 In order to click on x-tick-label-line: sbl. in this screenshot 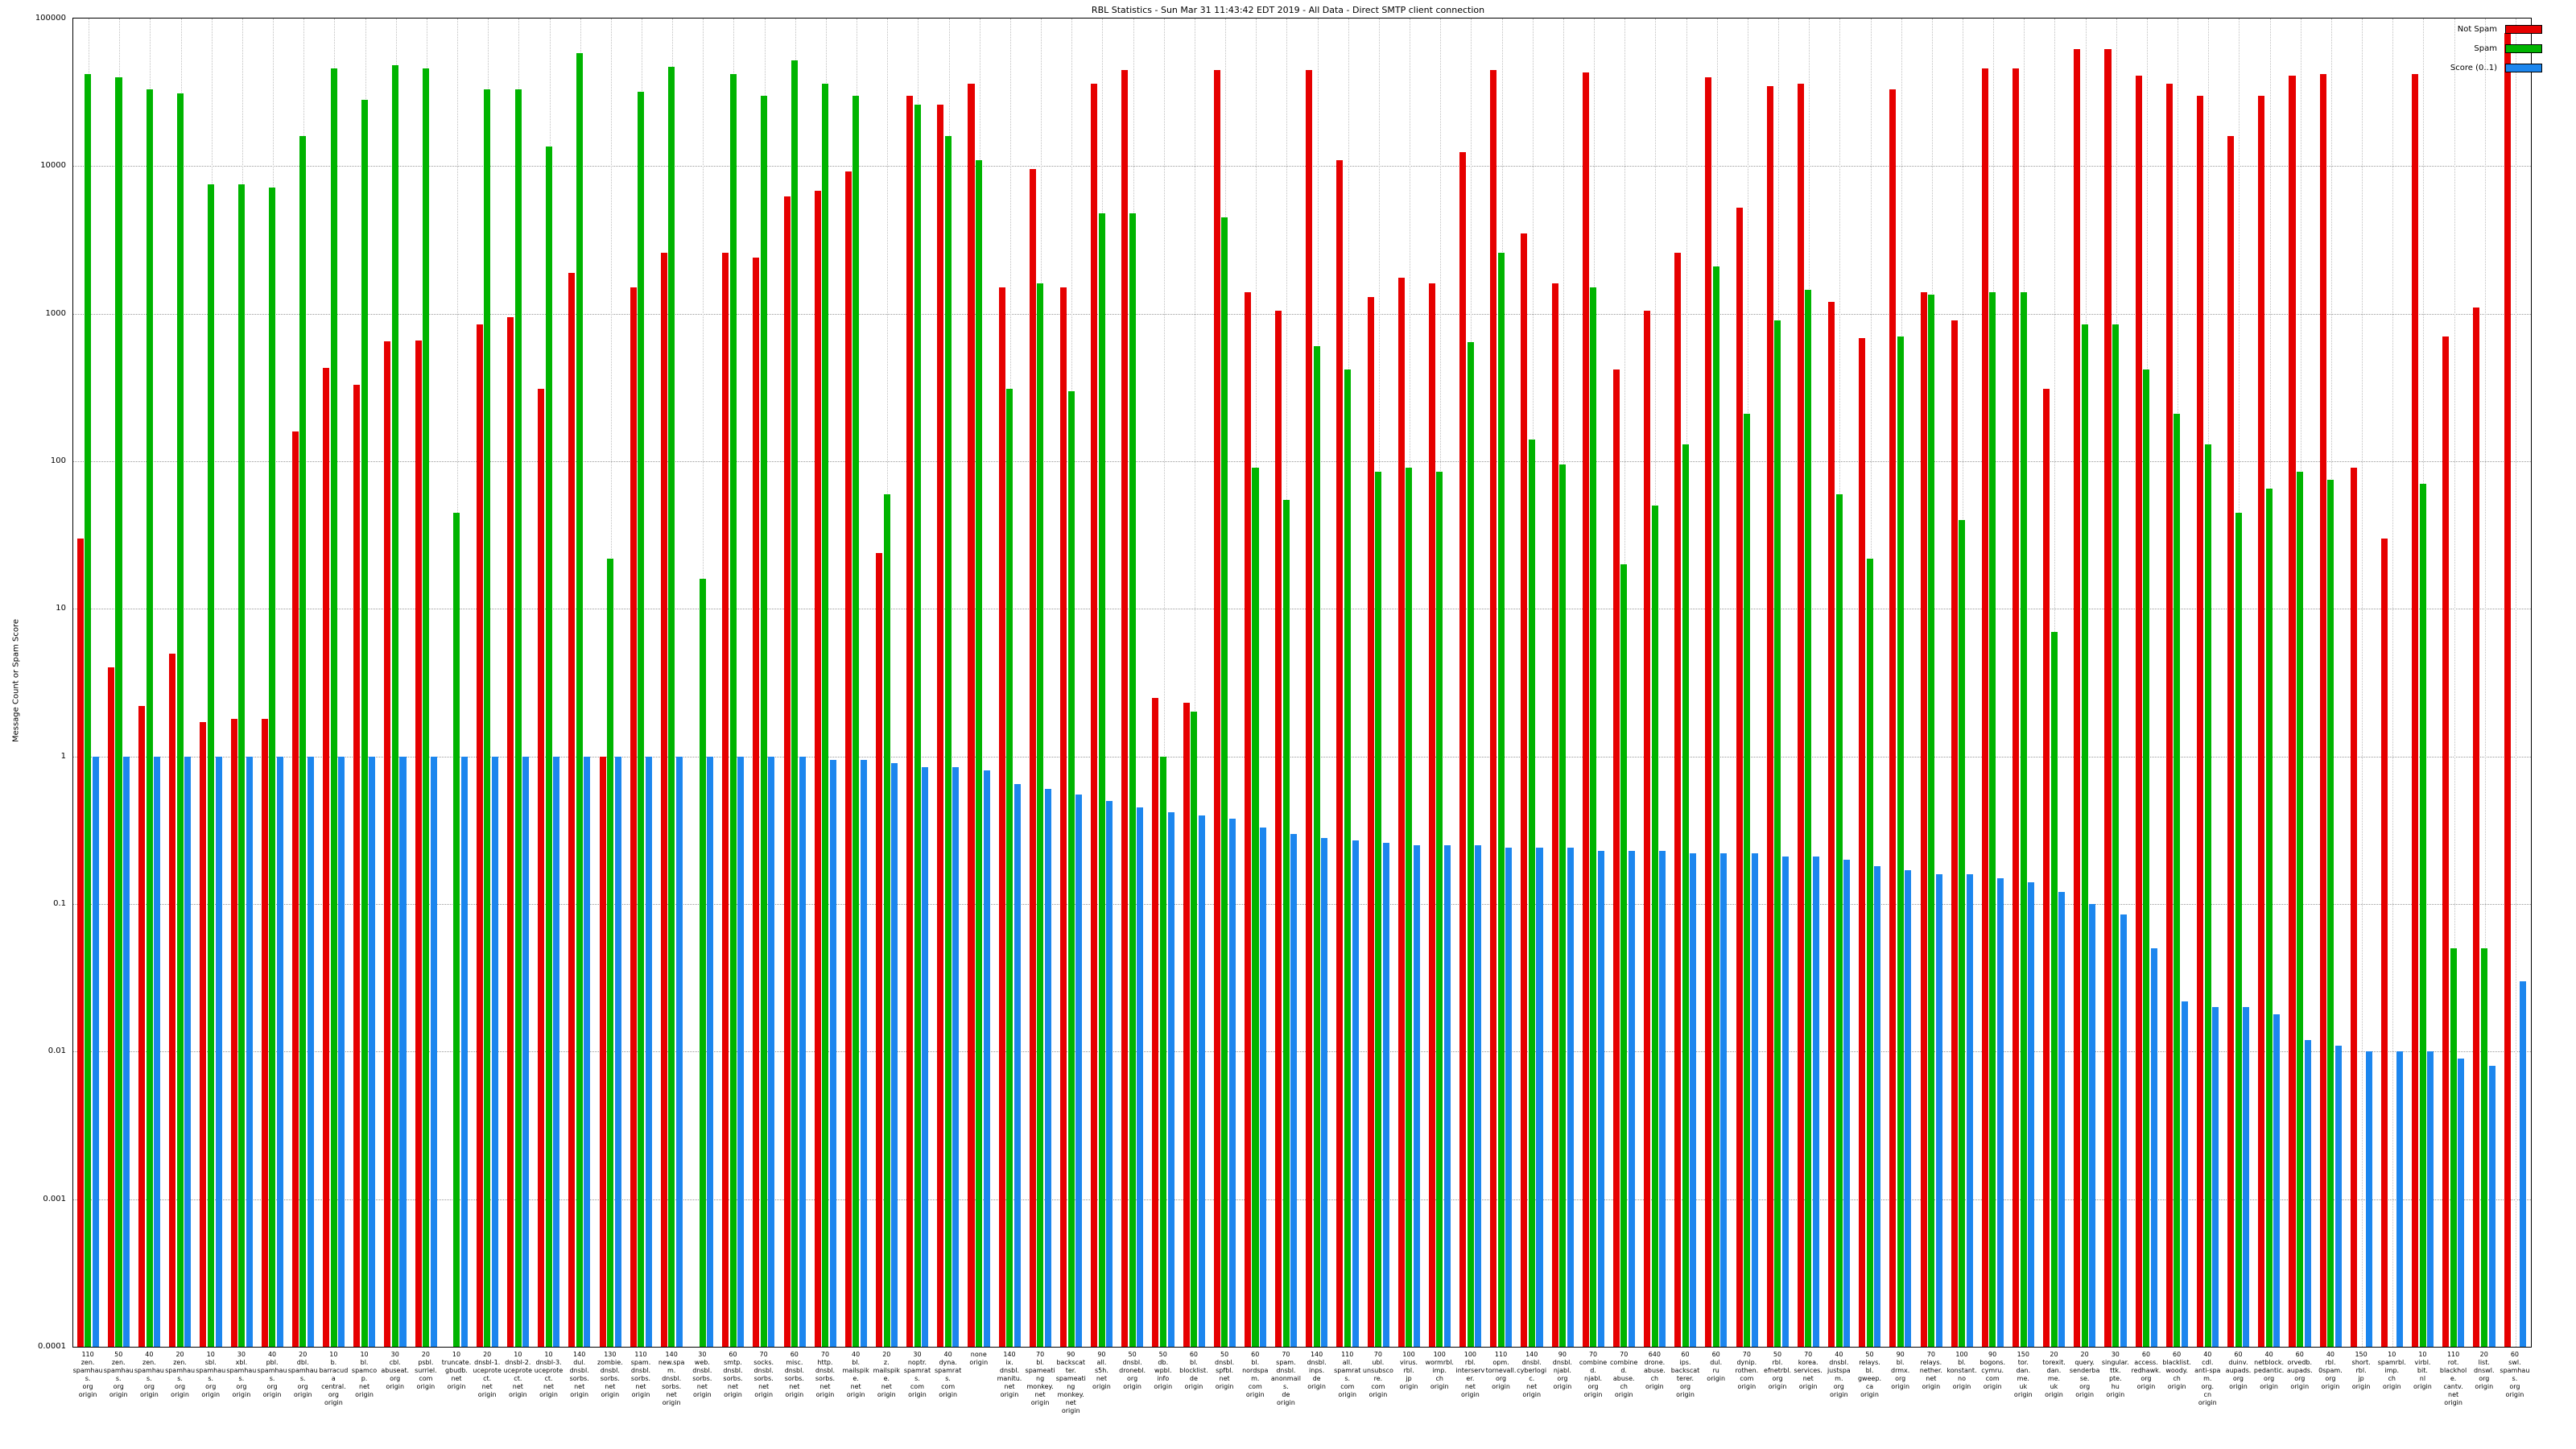, I will do `click(211, 1362)`.